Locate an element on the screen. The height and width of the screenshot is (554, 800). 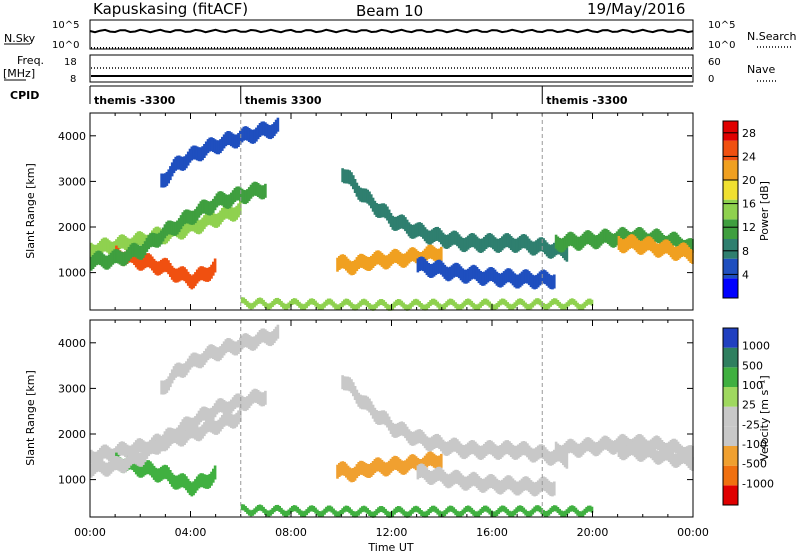
colorbar-tick-label: 8 is located at coordinates (745, 251).